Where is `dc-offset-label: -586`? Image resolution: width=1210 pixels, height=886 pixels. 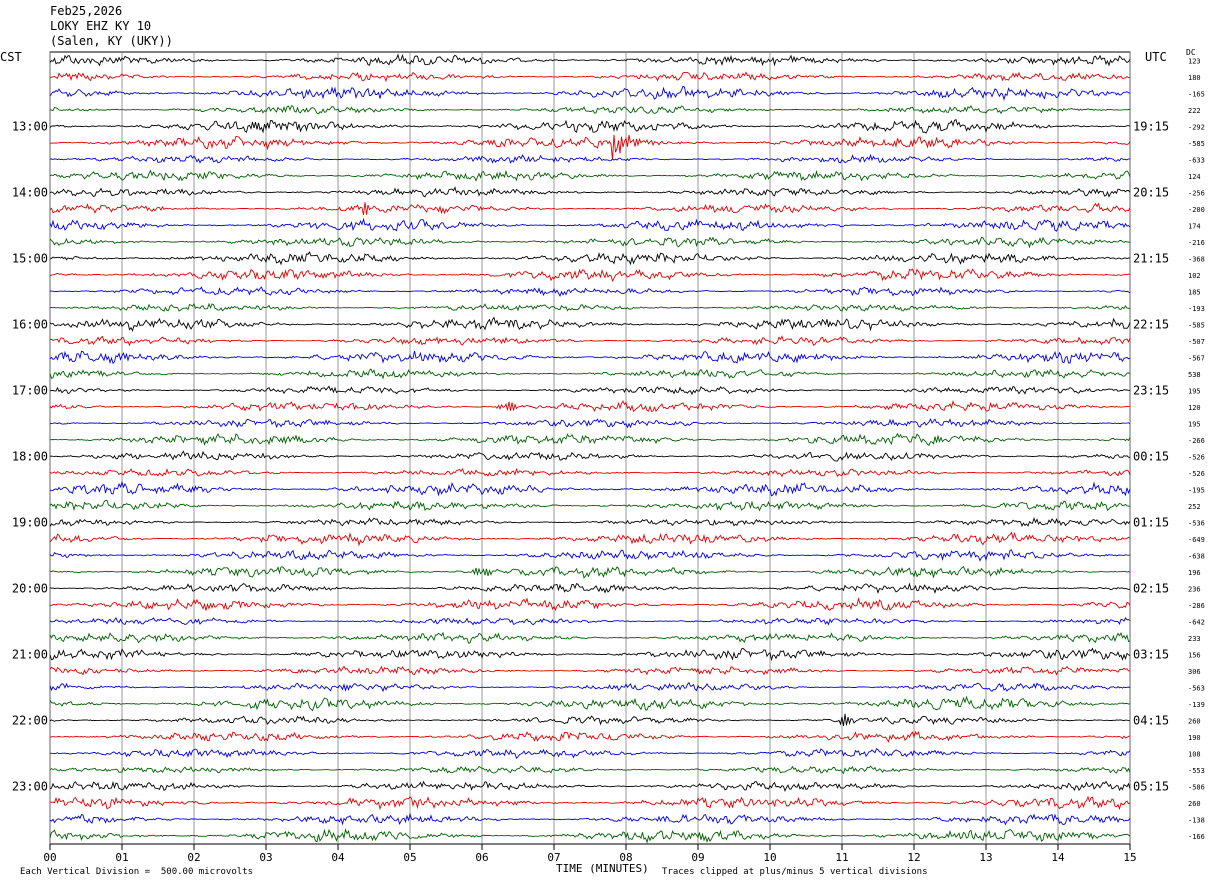
dc-offset-label: -586 is located at coordinates (1196, 787).